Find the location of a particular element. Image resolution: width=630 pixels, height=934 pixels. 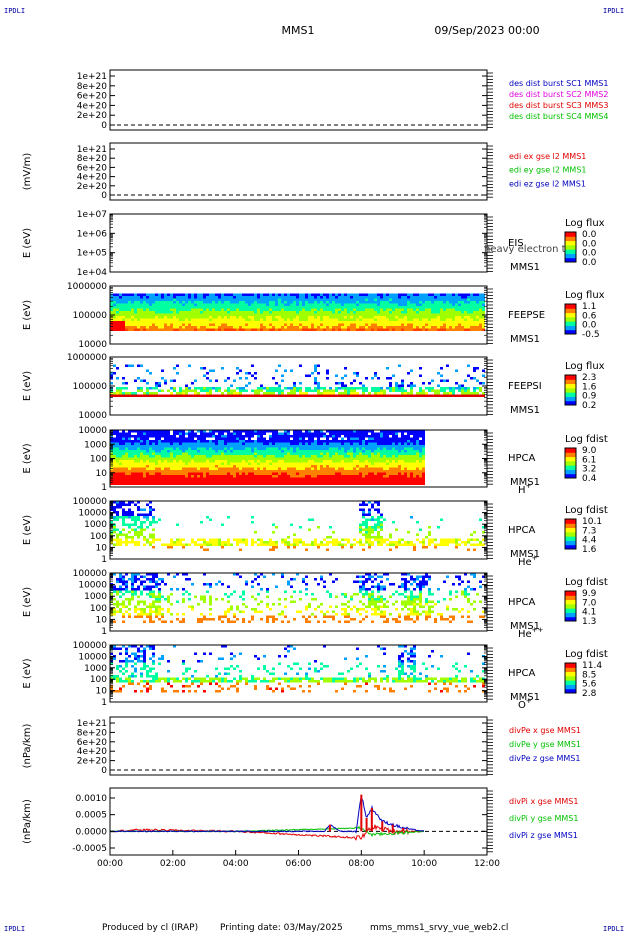

ylabel: E (eV) is located at coordinates (27, 315).